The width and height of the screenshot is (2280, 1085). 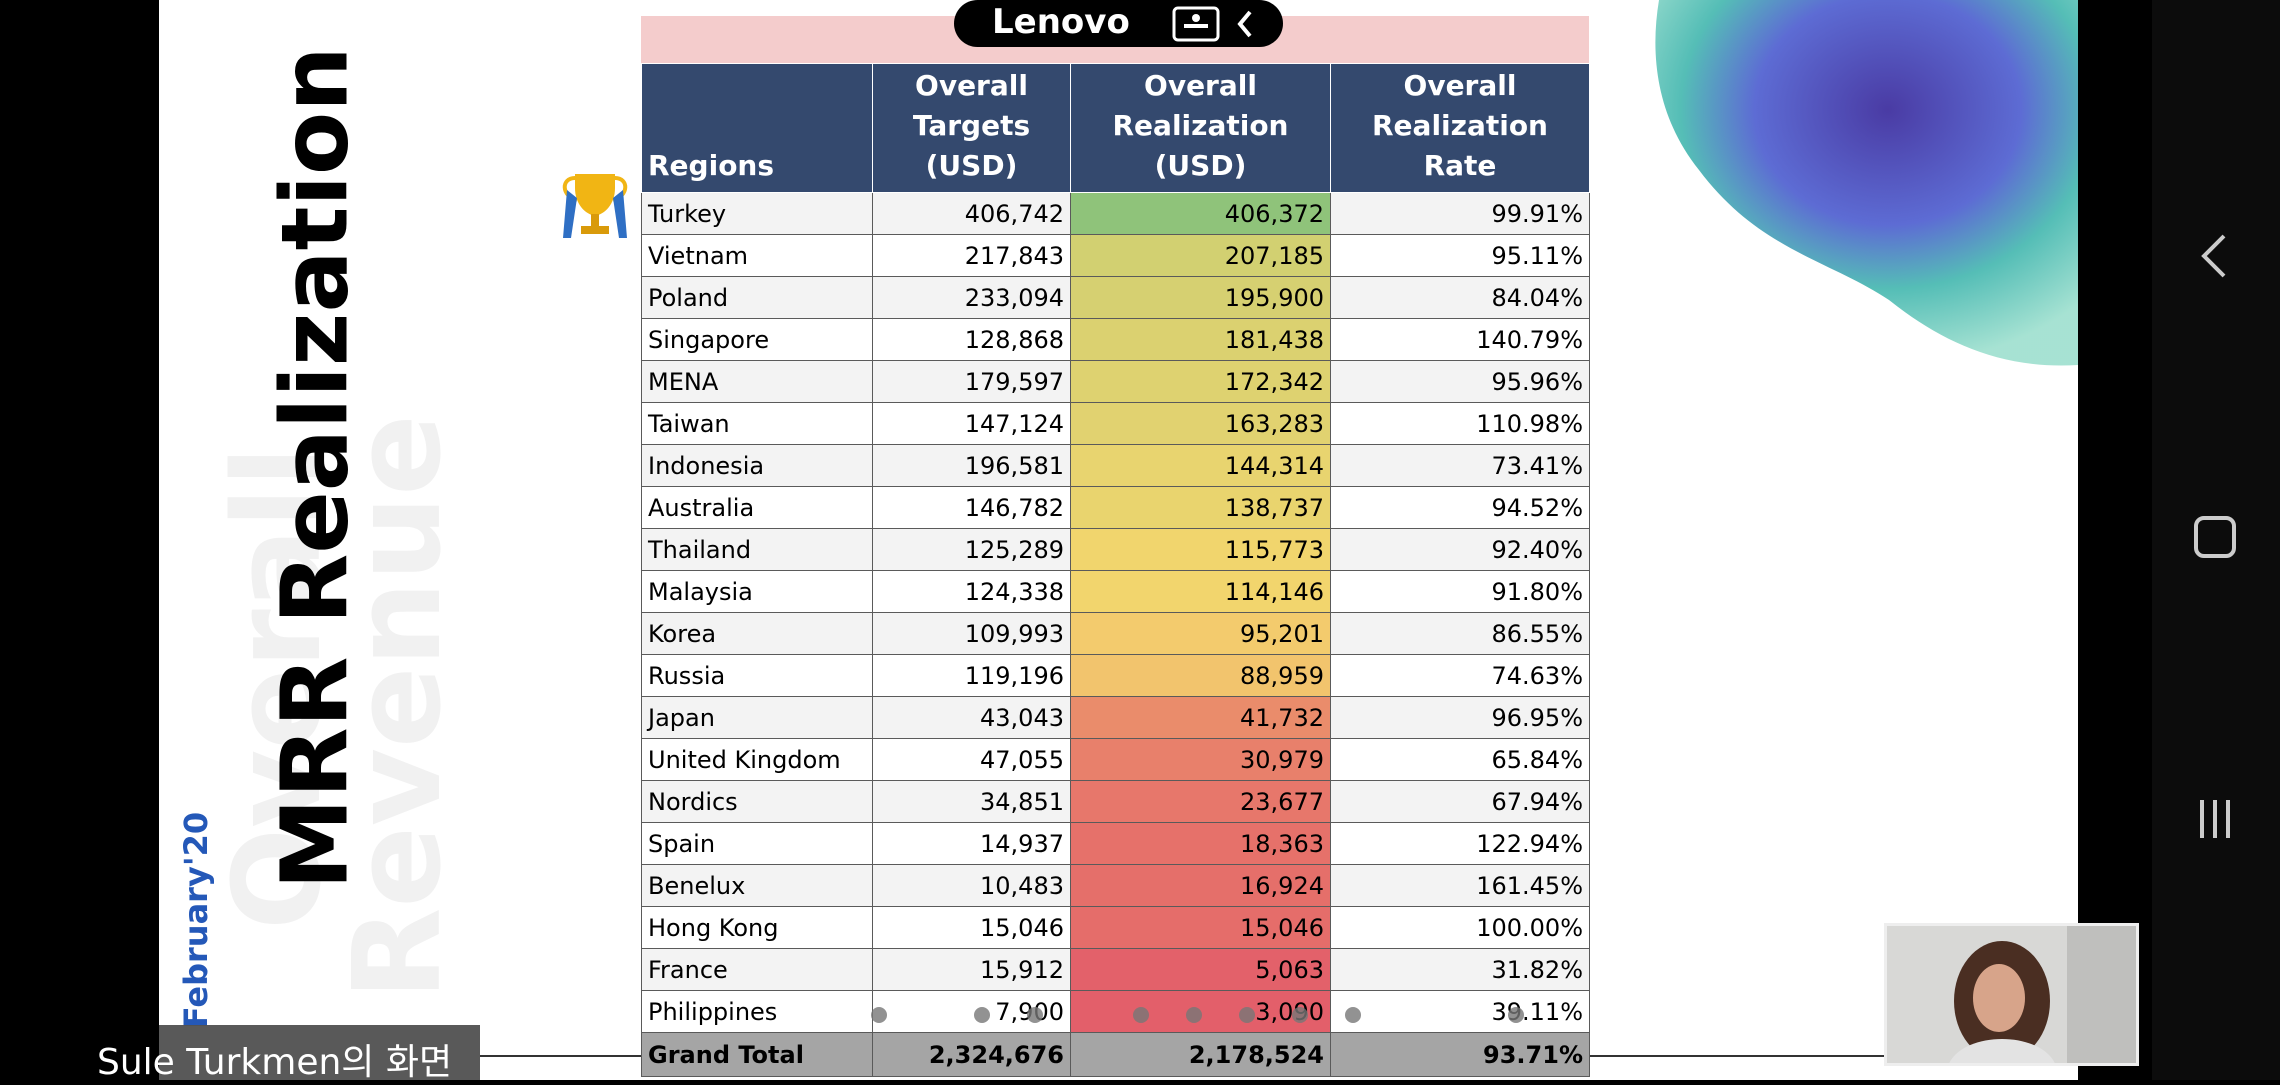 What do you see at coordinates (1200, 507) in the screenshot?
I see `value-cell: 138,737` at bounding box center [1200, 507].